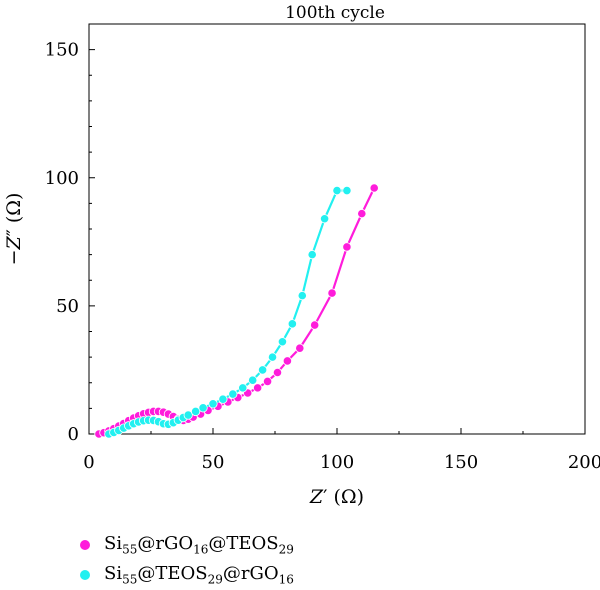 The width and height of the screenshot is (600, 590). I want to click on y-tick-label: 0, so click(73, 434).